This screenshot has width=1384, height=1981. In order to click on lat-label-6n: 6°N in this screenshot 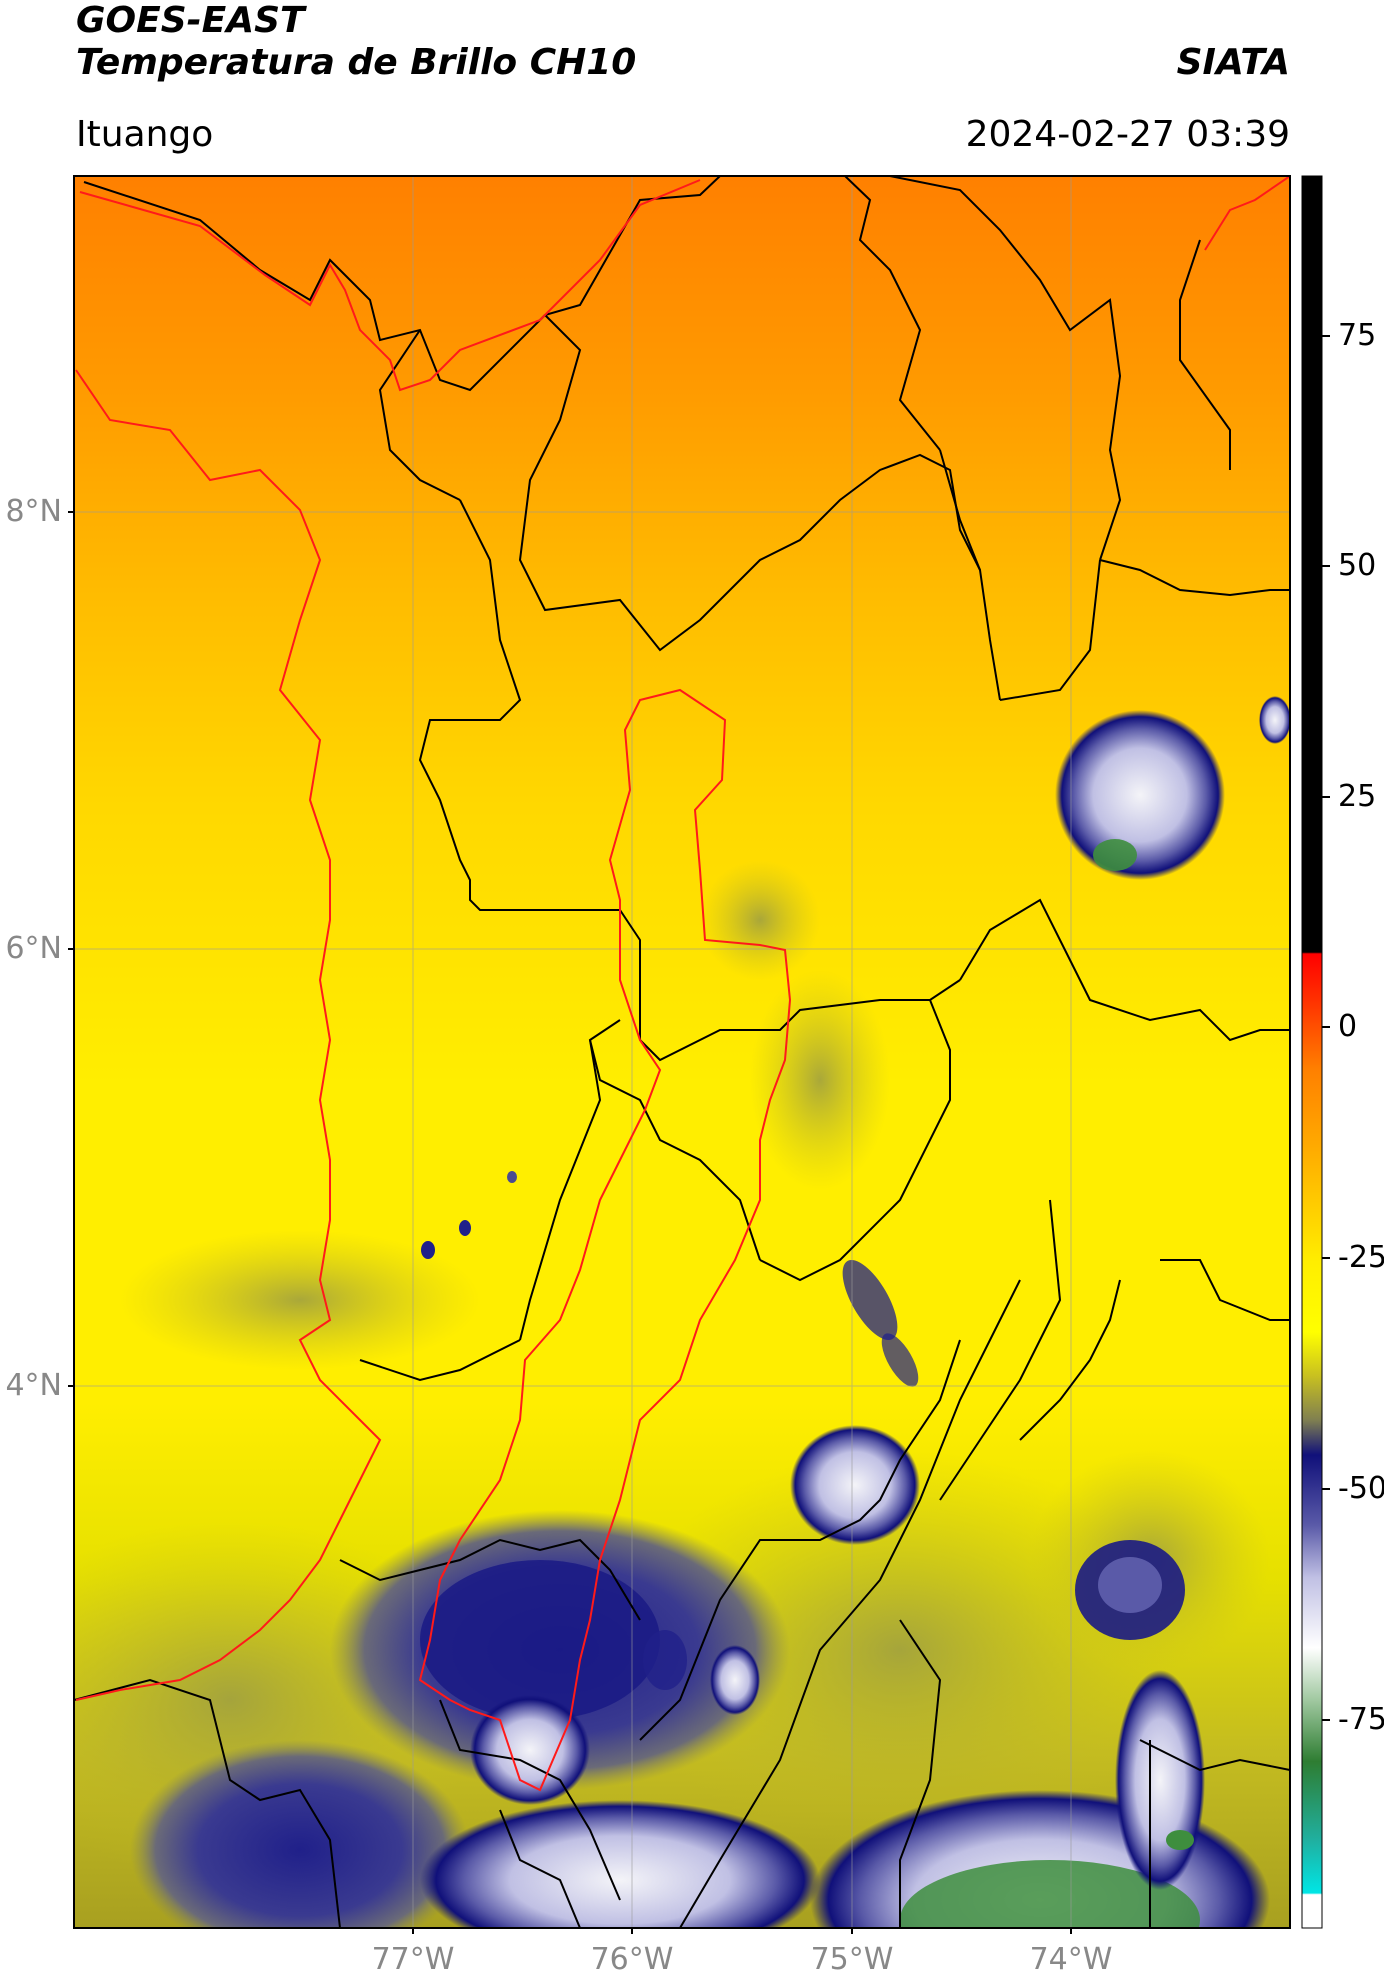, I will do `click(33, 948)`.